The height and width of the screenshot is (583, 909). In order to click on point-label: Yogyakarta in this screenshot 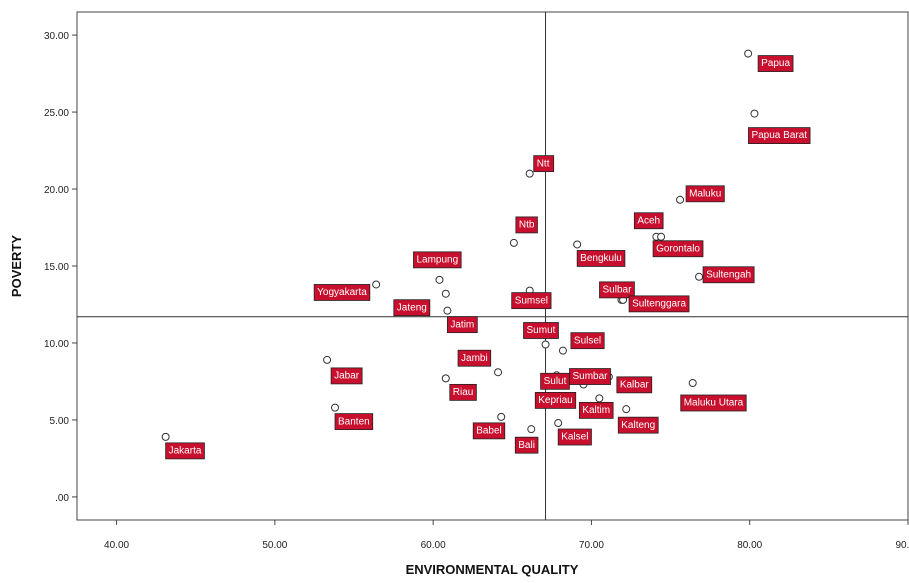, I will do `click(342, 292)`.